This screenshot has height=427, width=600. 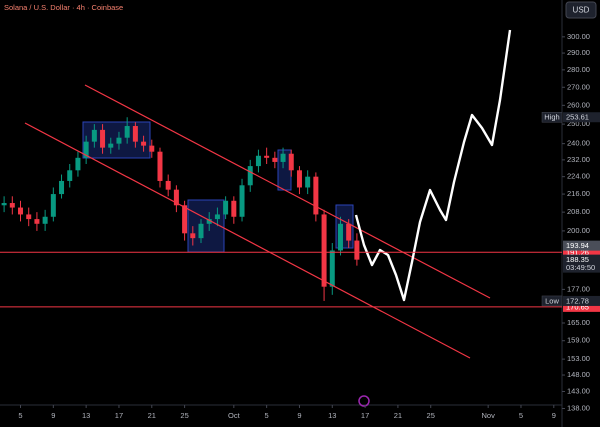 What do you see at coordinates (578, 408) in the screenshot?
I see `y-tick-label: 138.00` at bounding box center [578, 408].